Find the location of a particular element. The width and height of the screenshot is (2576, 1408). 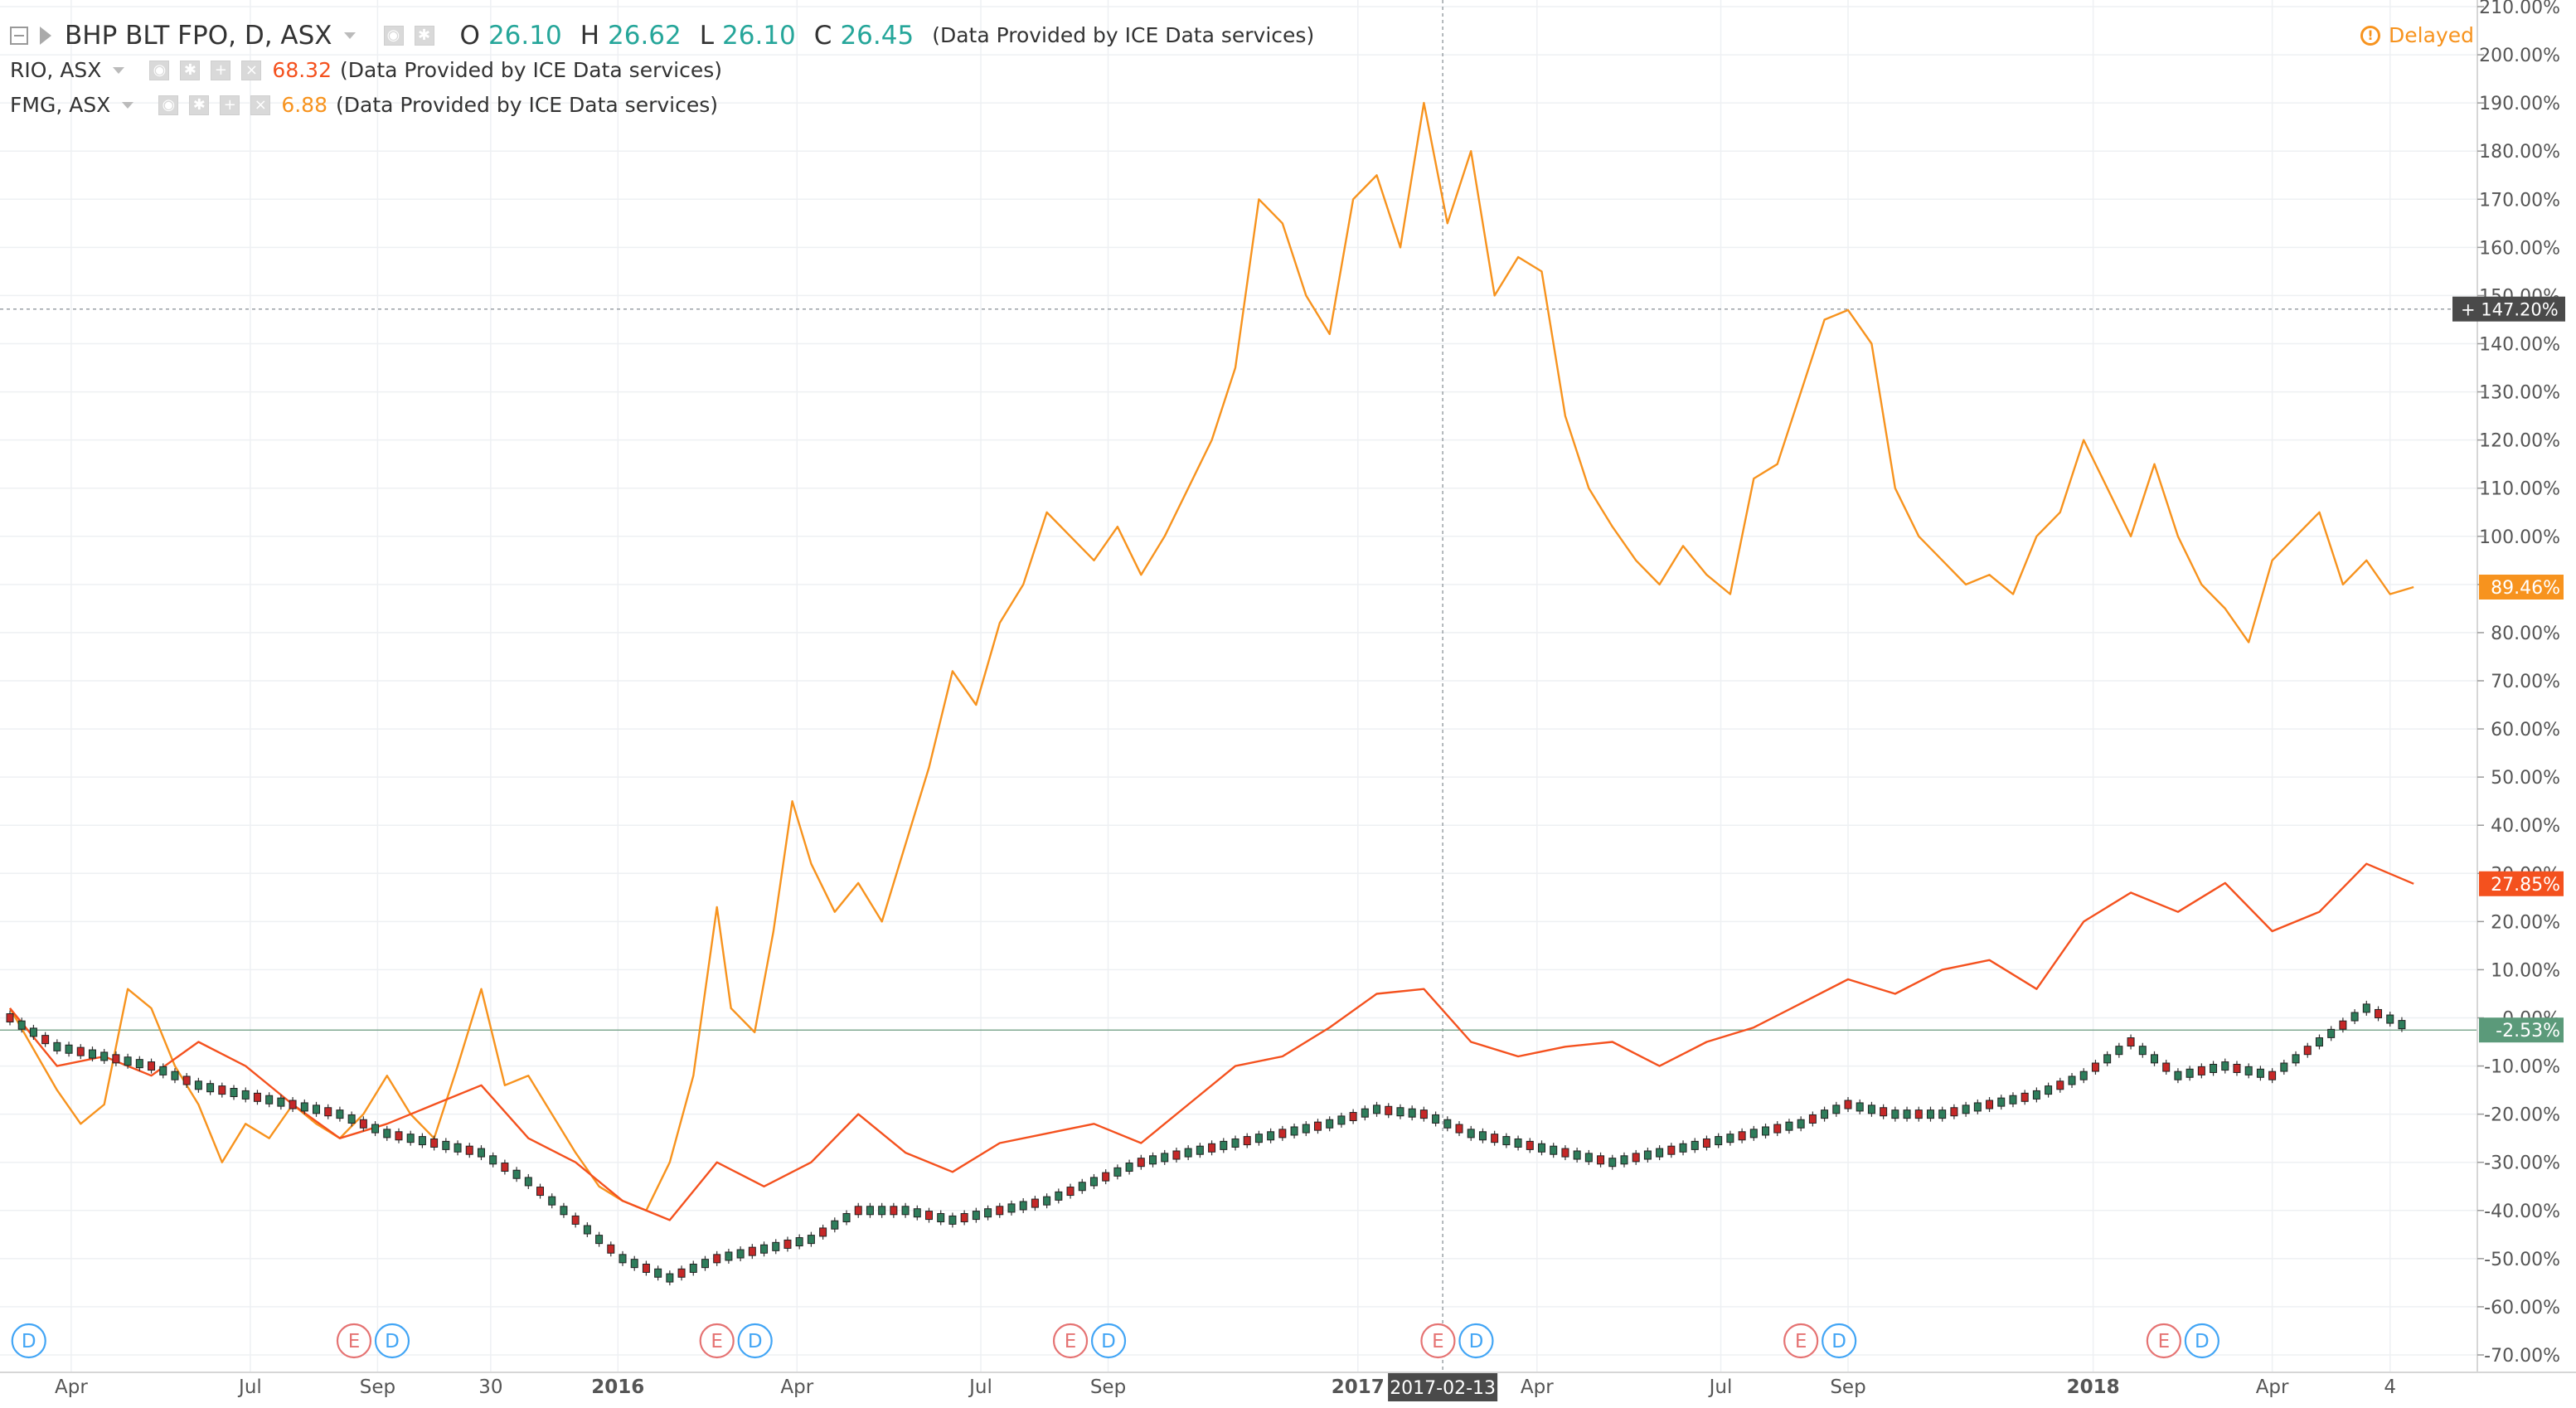

y-tick-label: 110.00% is located at coordinates (2519, 489).